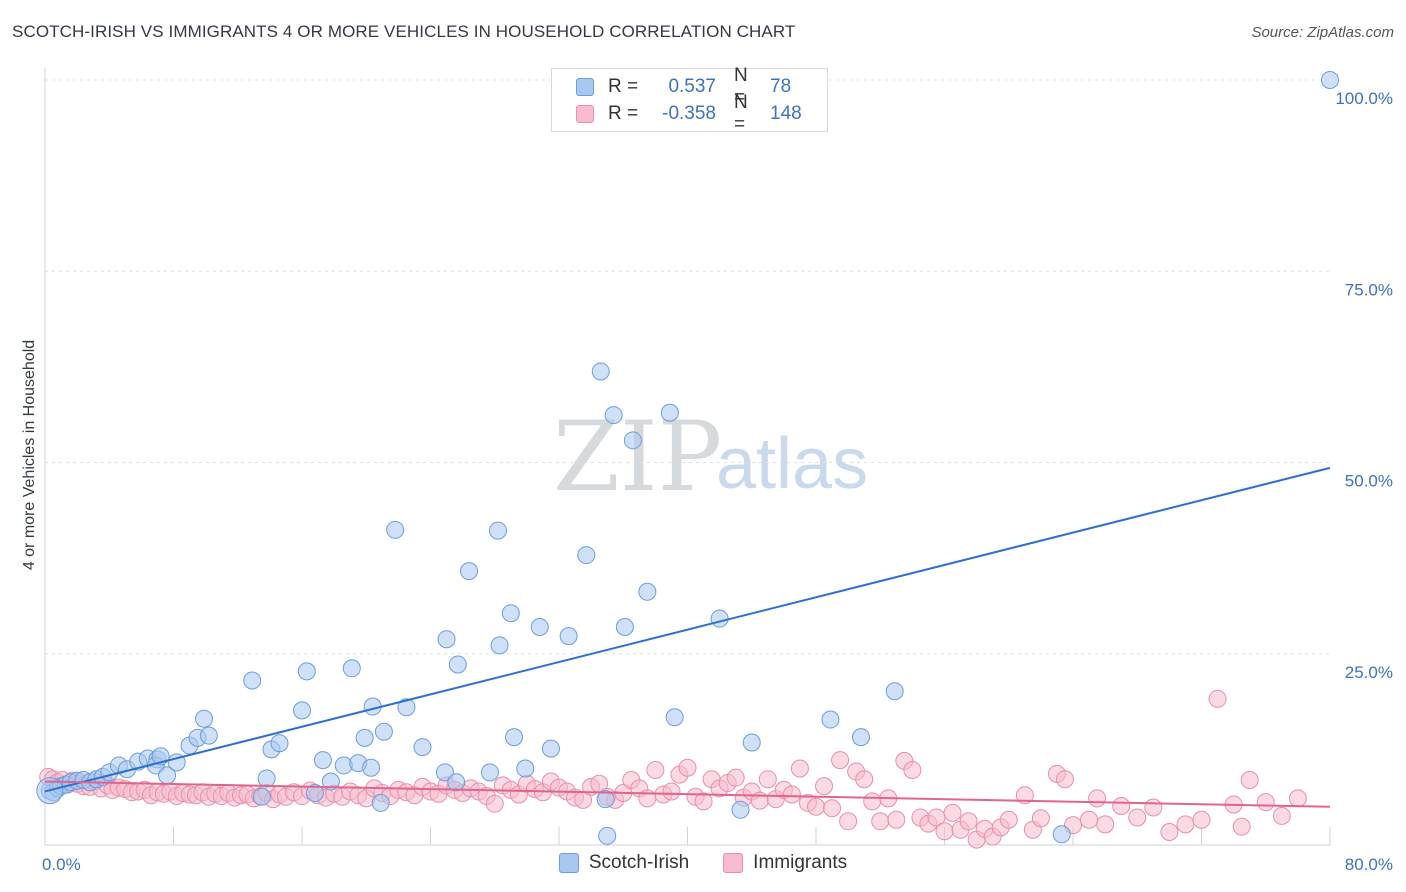 This screenshot has height=892, width=1406. I want to click on x-tick-label: 0.0%, so click(61, 864).